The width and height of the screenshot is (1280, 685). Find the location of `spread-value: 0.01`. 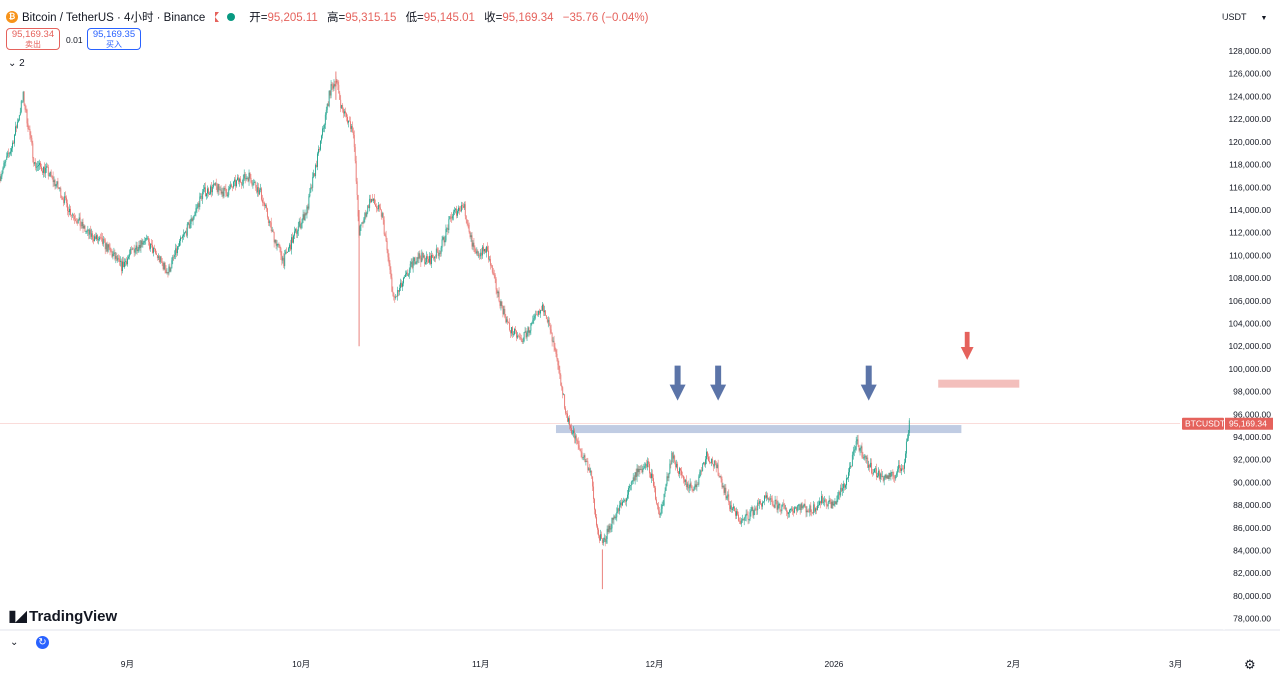

spread-value: 0.01 is located at coordinates (74, 40).